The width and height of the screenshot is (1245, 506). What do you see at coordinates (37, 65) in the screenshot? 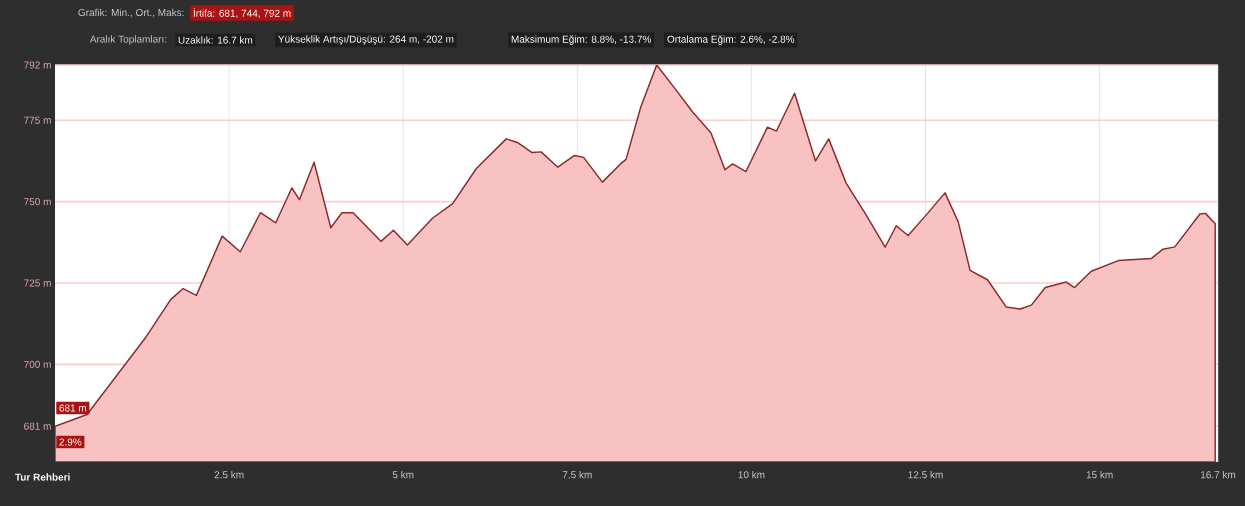
I see `y-tick-label: 792 m` at bounding box center [37, 65].